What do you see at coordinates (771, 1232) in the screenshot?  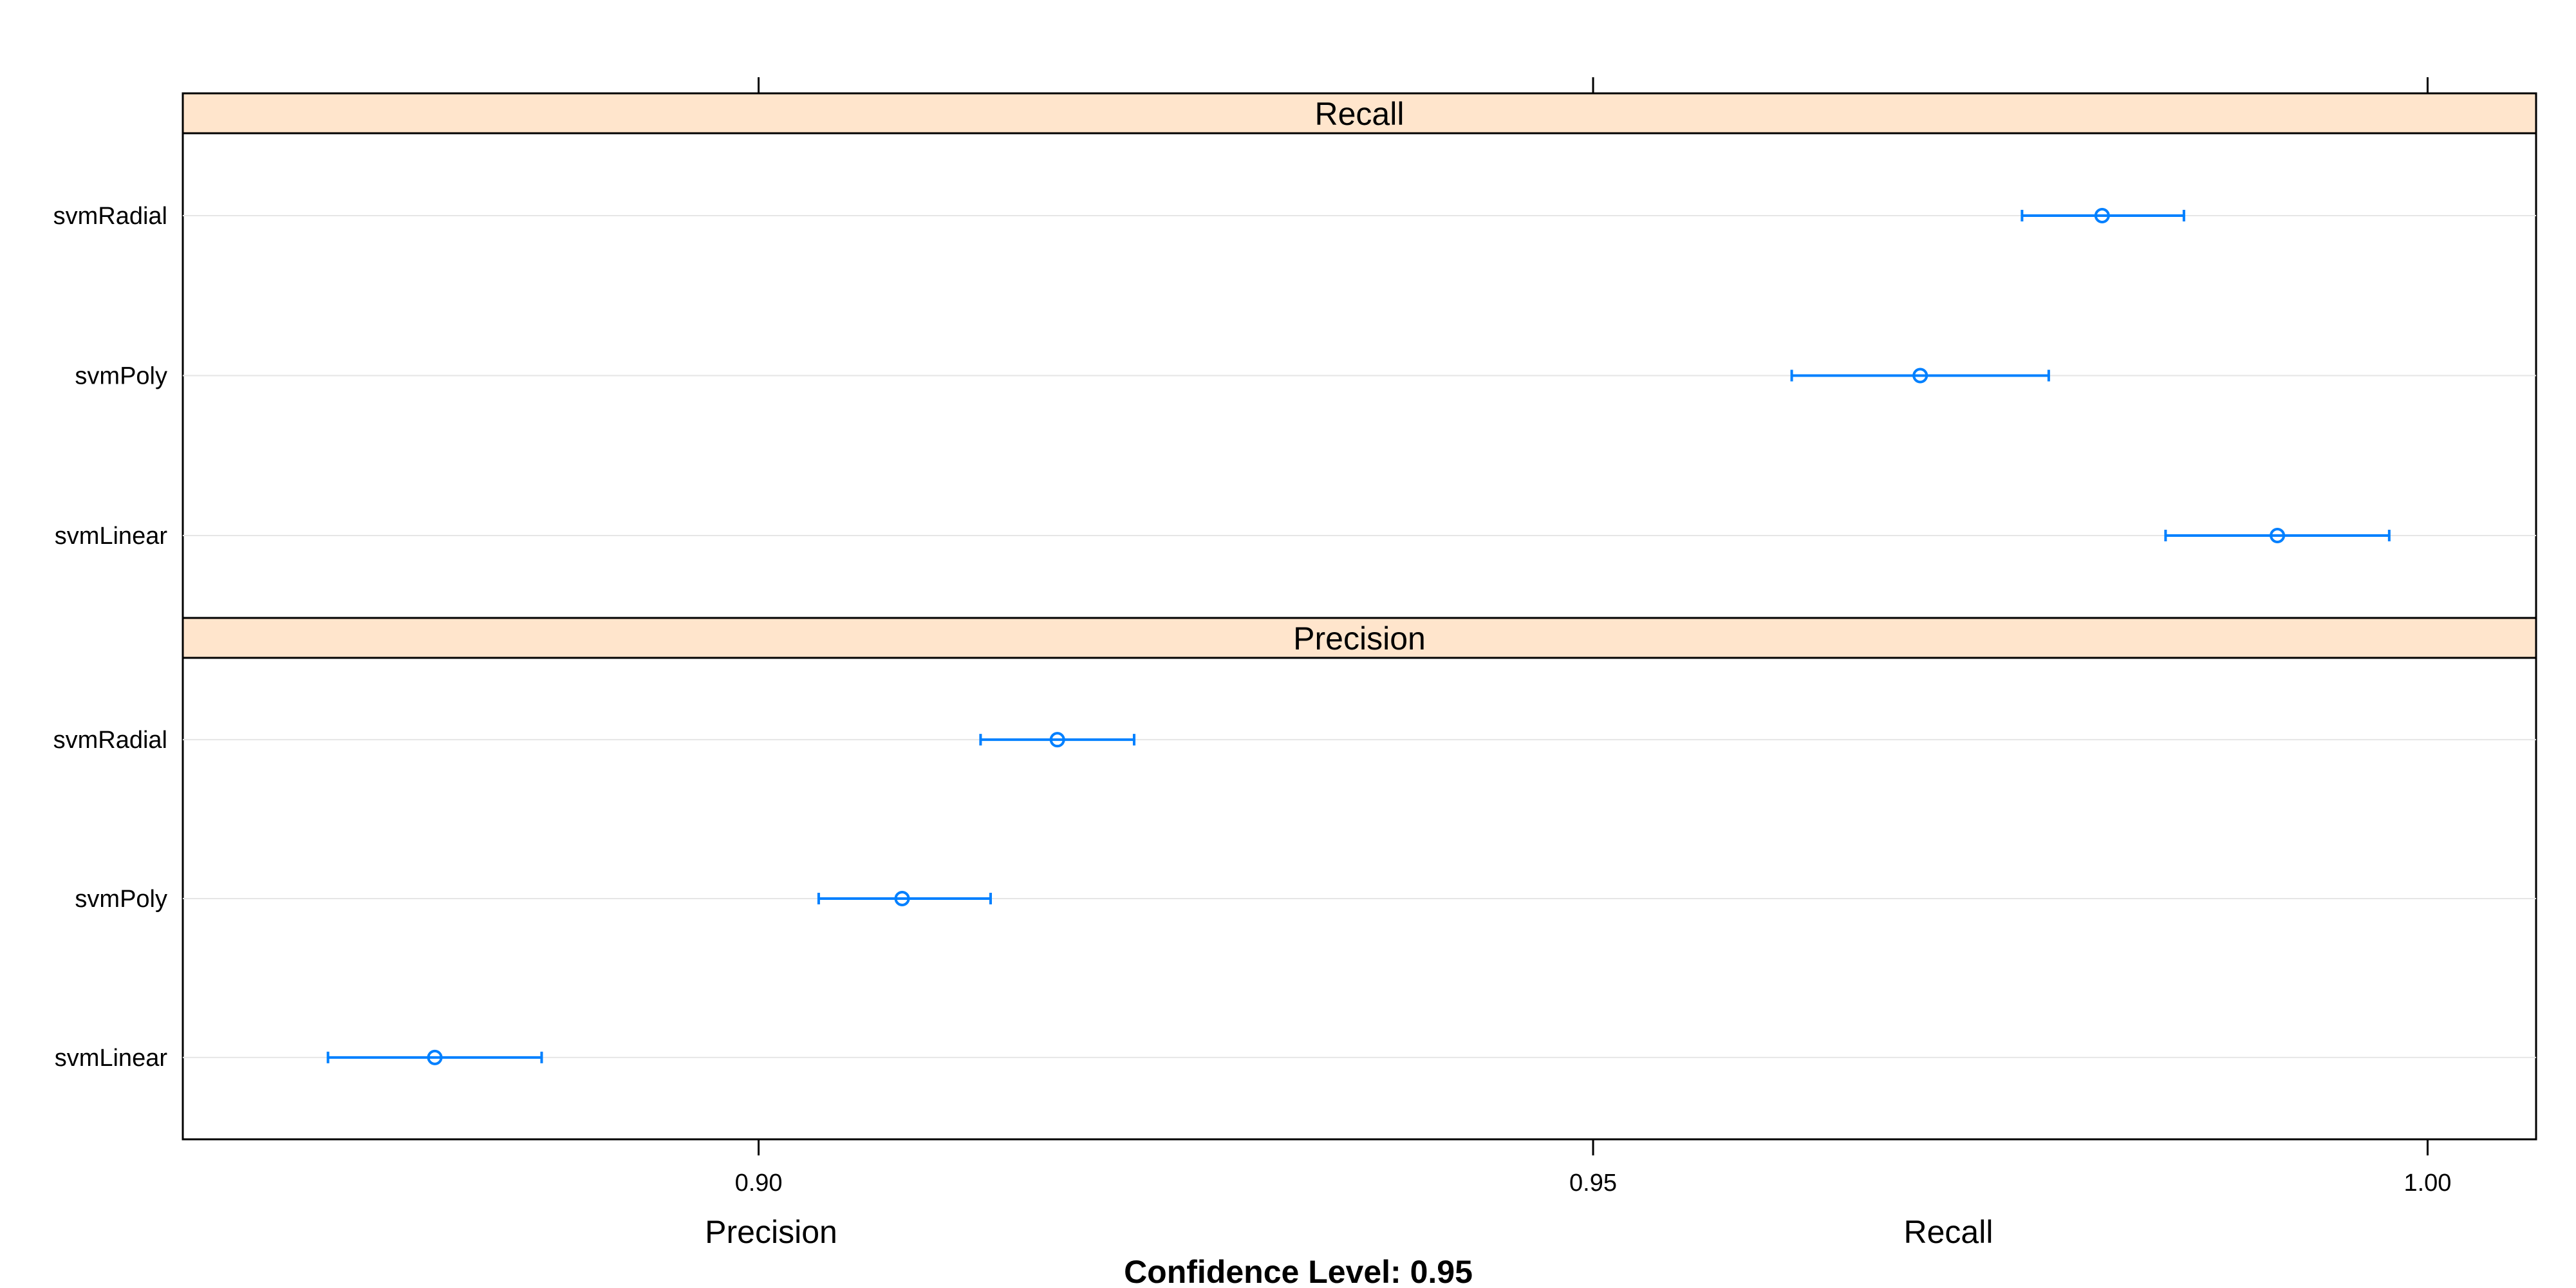 I see `x-label-precision: Precision` at bounding box center [771, 1232].